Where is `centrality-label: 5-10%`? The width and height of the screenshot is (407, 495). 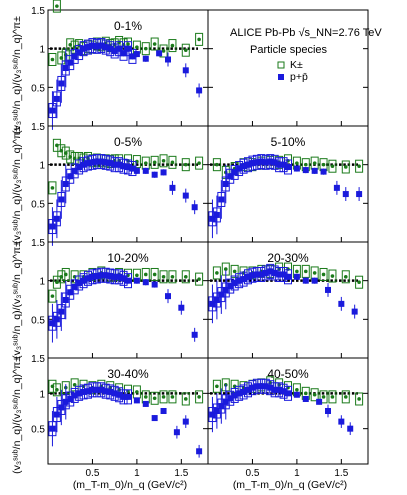
centrality-label: 5-10% is located at coordinates (288, 142).